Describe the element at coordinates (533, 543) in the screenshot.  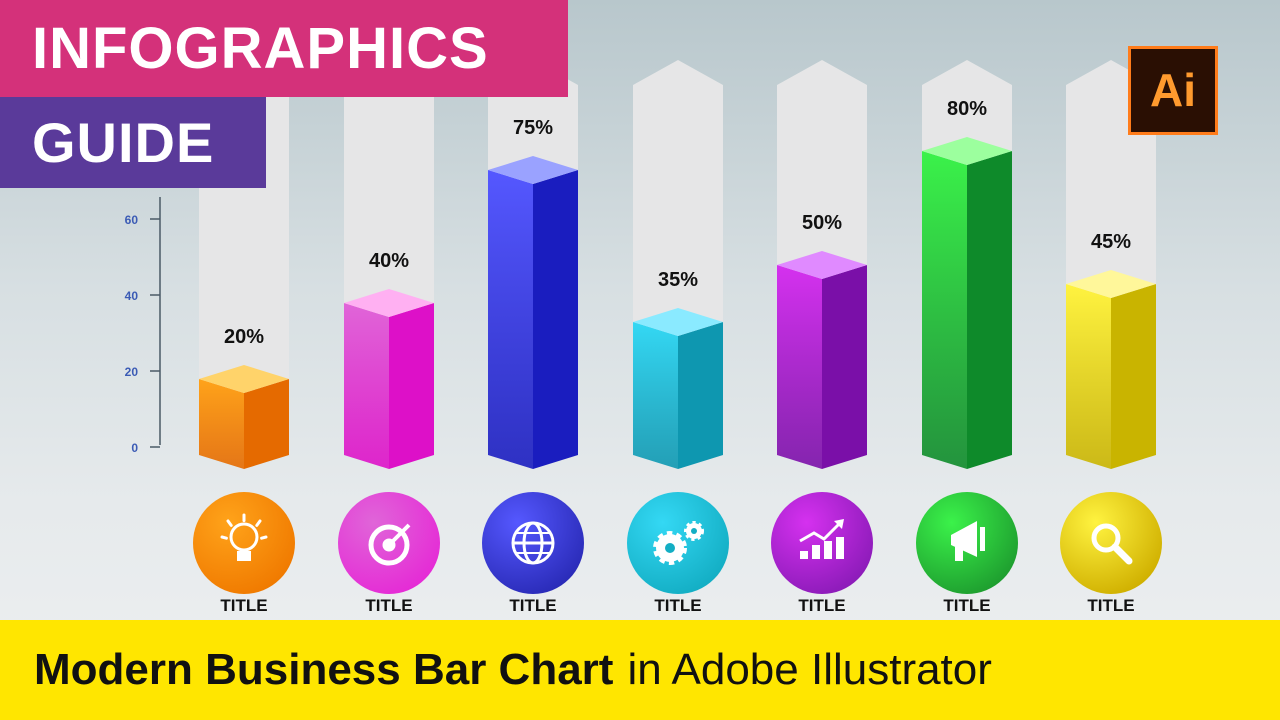
I see `globe-icon` at that location.